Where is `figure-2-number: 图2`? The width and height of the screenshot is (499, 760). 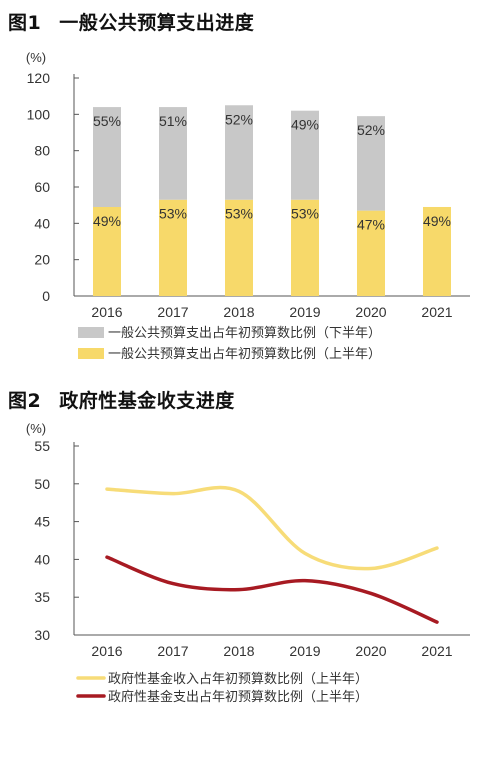
figure-2-number: 图2 is located at coordinates (25, 401).